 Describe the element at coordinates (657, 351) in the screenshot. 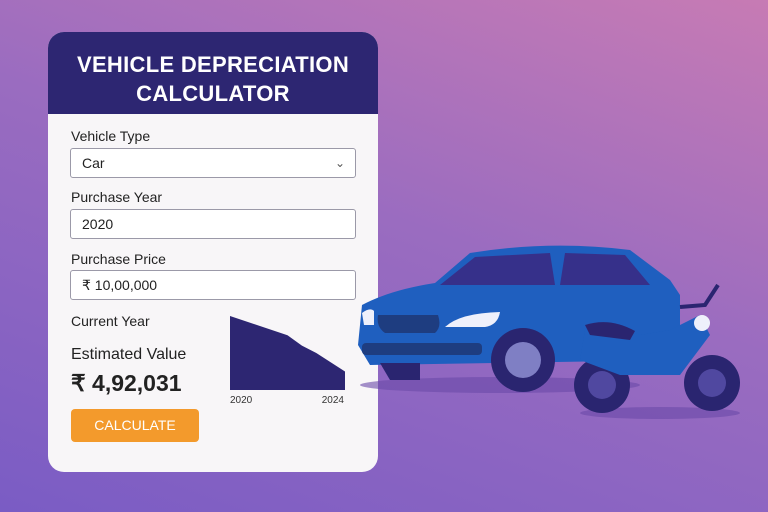

I see `motorcycle-illustration` at that location.